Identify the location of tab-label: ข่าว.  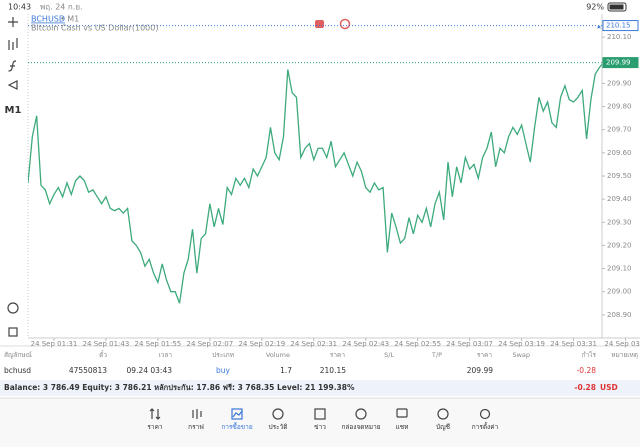
(320, 427).